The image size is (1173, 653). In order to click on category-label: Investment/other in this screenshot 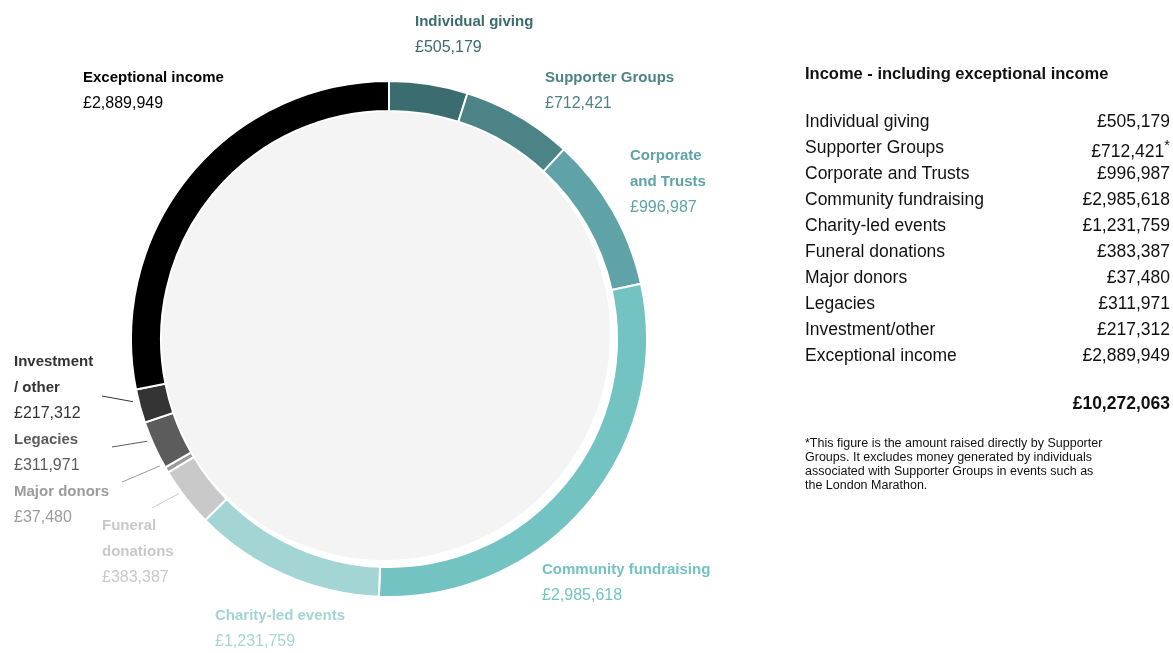, I will do `click(870, 330)`.